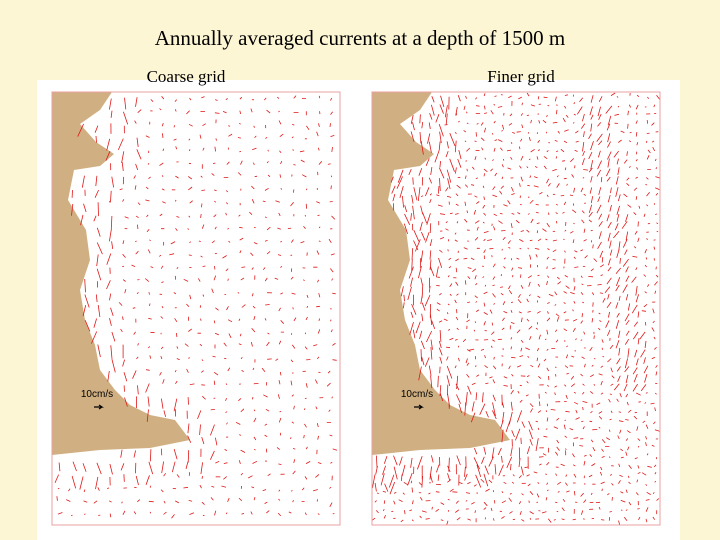  Describe the element at coordinates (186, 76) in the screenshot. I see `panel-label: Coarse grid` at that location.